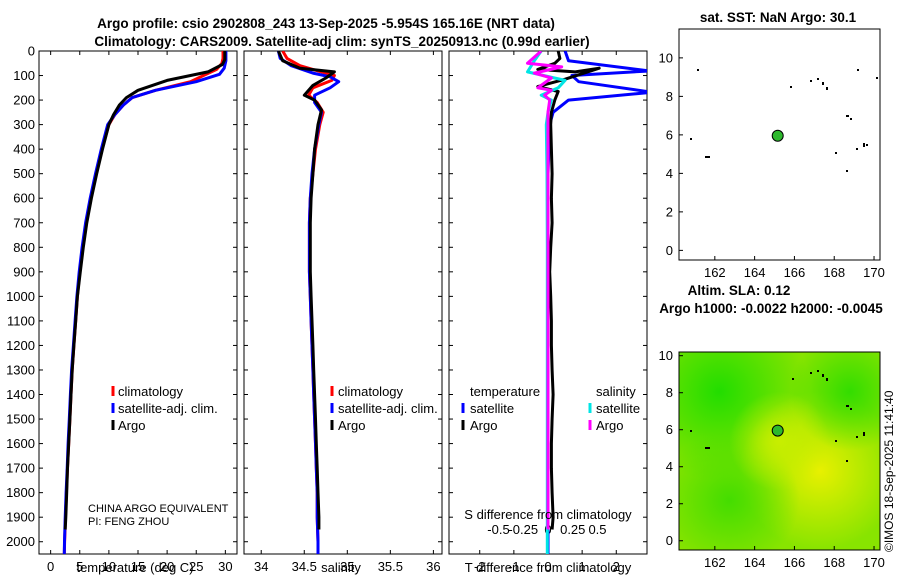 The height and width of the screenshot is (580, 900). Describe the element at coordinates (341, 567) in the screenshot. I see `salinity-axis-label: salinity` at that location.